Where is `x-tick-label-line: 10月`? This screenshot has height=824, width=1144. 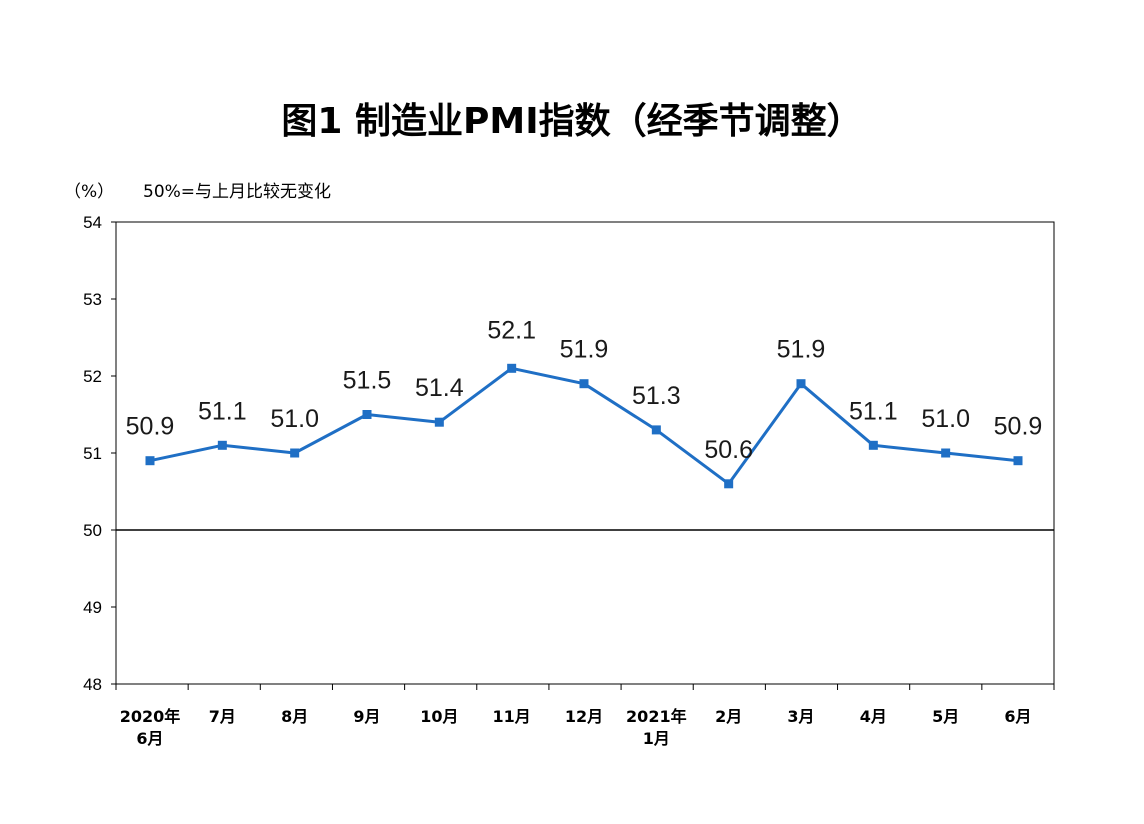 x-tick-label-line: 10月 is located at coordinates (439, 716).